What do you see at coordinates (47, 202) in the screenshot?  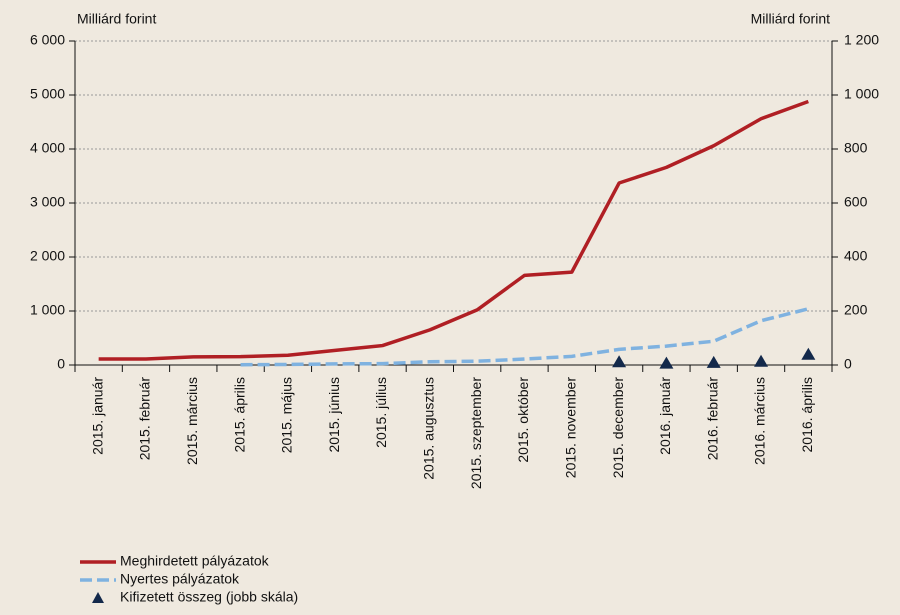 I see `y-tick-label: 3 000` at bounding box center [47, 202].